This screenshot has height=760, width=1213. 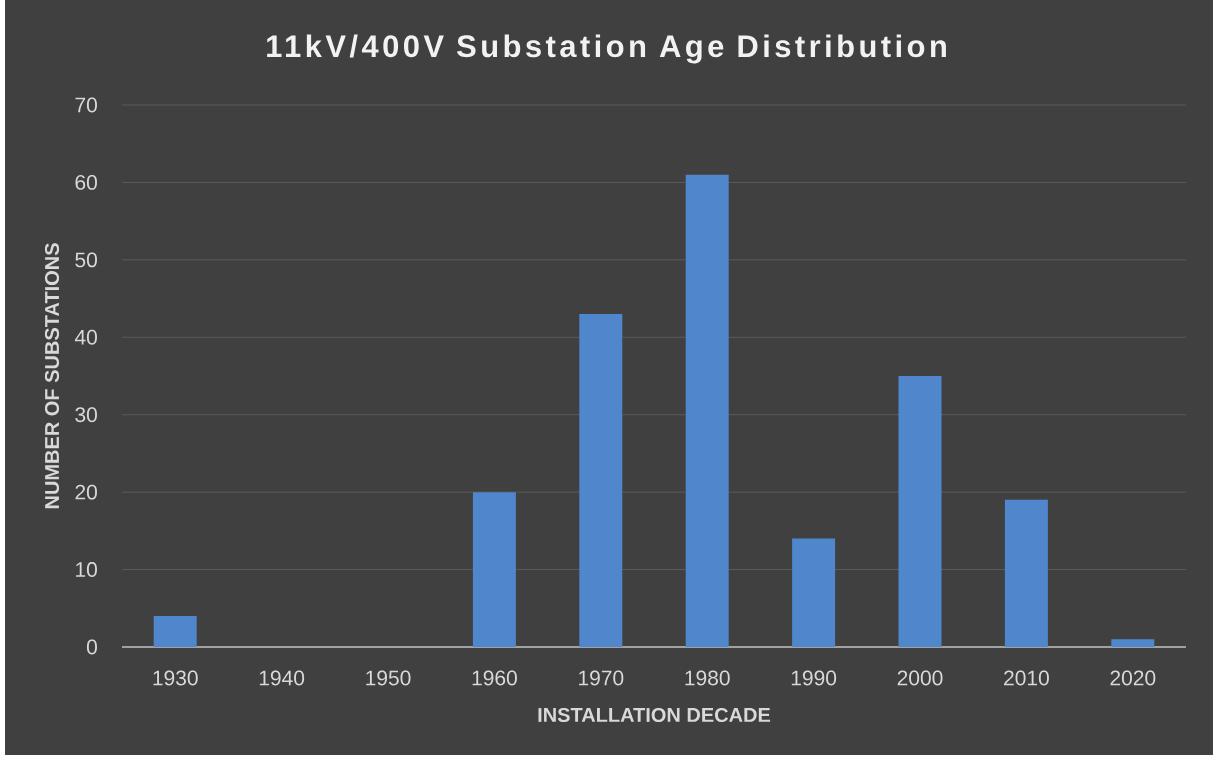 What do you see at coordinates (707, 678) in the screenshot?
I see `x-tick-label: 1980` at bounding box center [707, 678].